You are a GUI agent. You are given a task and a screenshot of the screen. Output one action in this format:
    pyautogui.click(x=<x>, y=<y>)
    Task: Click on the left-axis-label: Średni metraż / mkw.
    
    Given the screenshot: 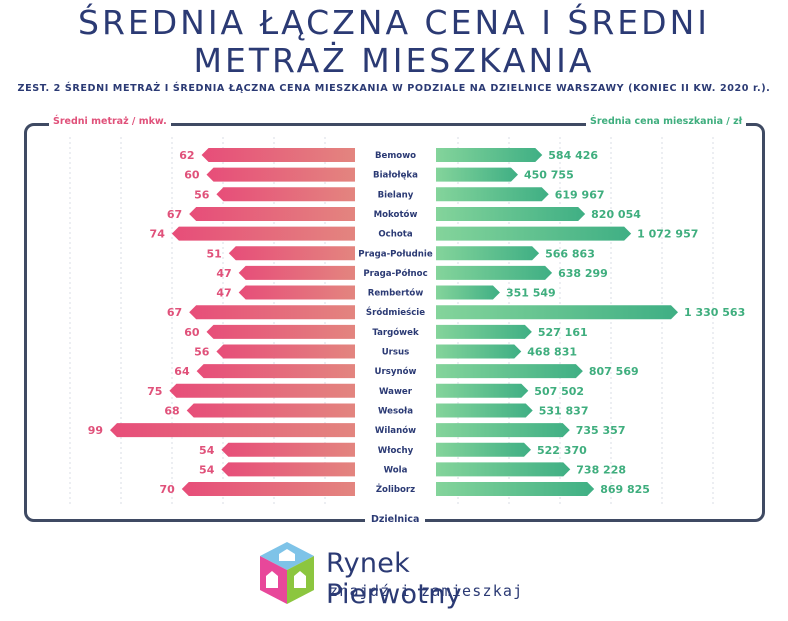 What is the action you would take?
    pyautogui.click(x=110, y=121)
    